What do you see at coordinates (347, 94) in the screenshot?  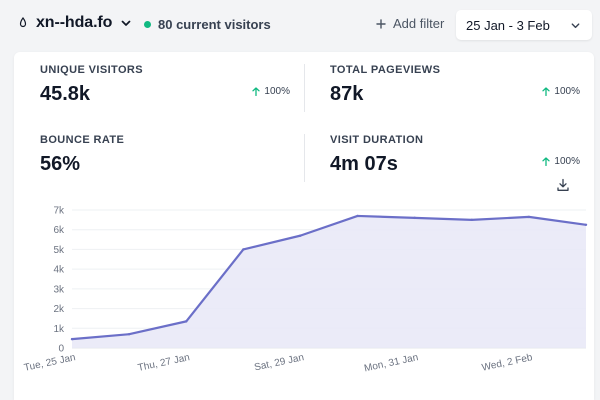 I see `stat-value: 87k` at bounding box center [347, 94].